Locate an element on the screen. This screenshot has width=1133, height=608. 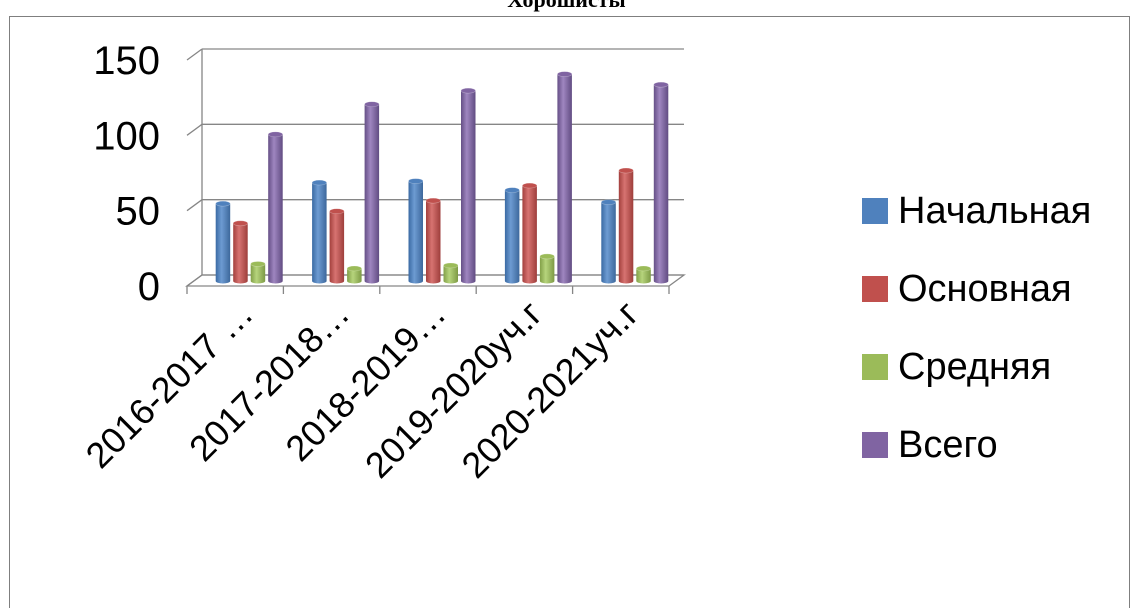
y-tick-label: 100 is located at coordinates (126, 136).